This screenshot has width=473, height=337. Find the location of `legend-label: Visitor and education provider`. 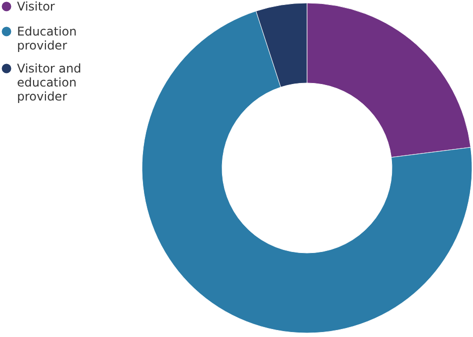

legend-label: Visitor and education provider is located at coordinates (49, 83).